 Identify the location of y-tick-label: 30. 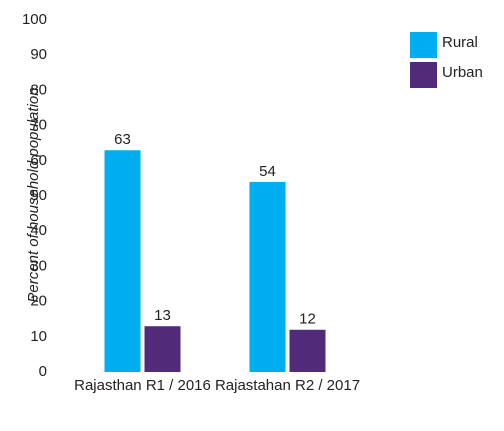
(38, 265).